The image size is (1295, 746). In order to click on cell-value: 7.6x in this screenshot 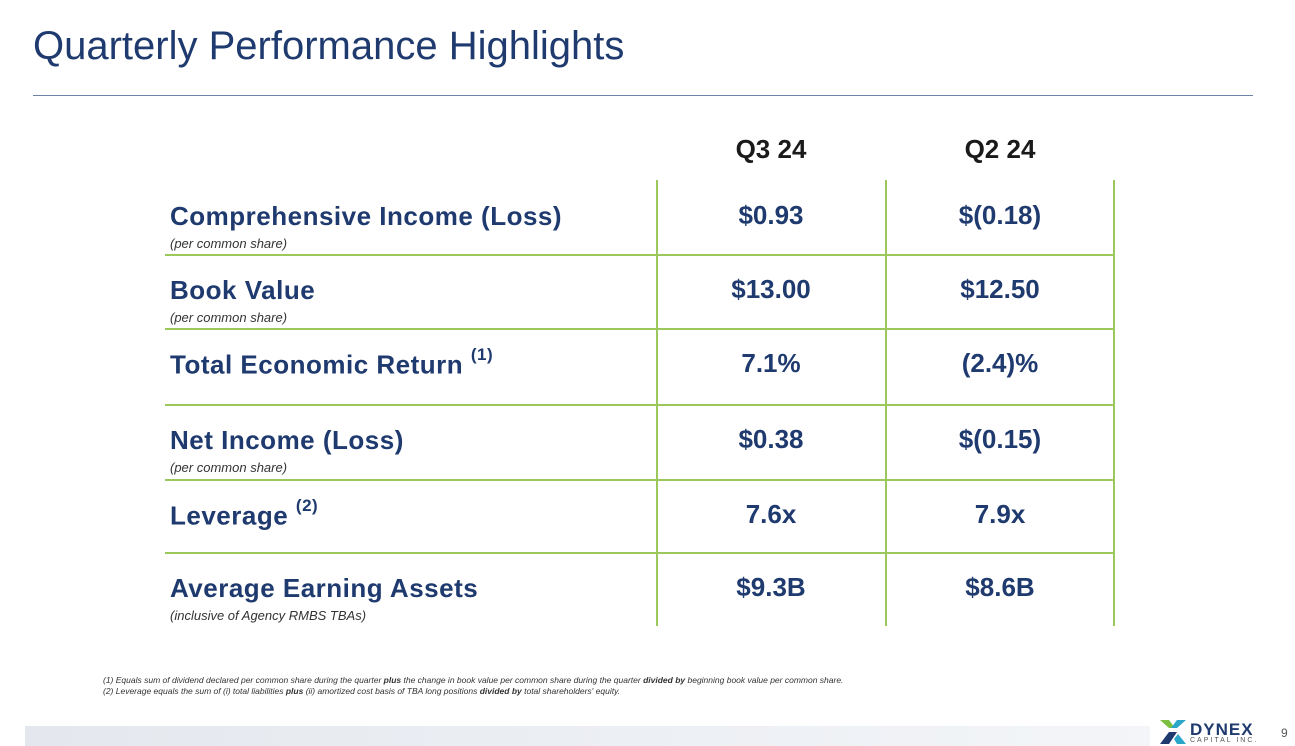, I will do `click(771, 514)`.